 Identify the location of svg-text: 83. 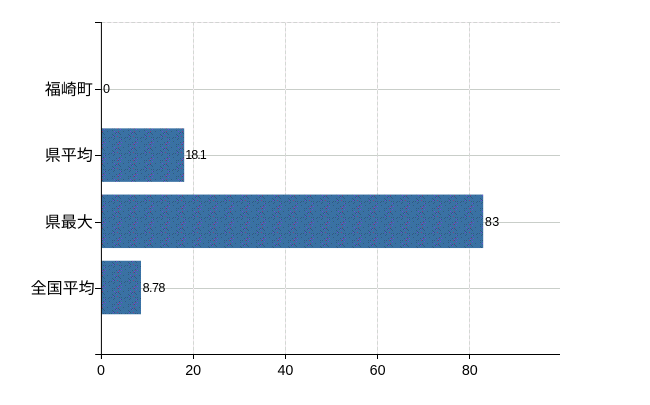
(492, 222).